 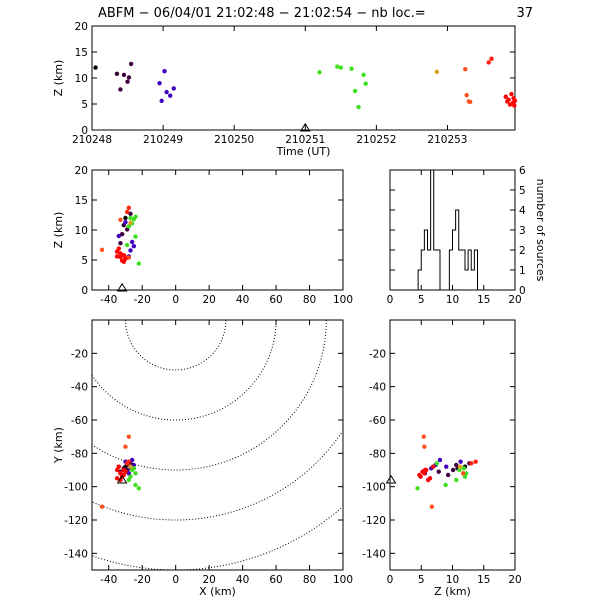 I want to click on x-tick-label: 40, so click(x=242, y=580).